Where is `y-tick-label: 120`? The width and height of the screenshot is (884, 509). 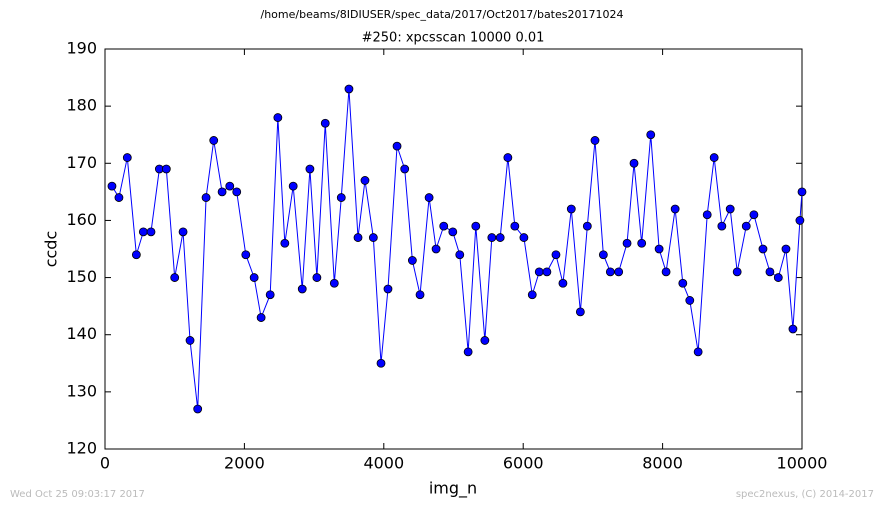
y-tick-label: 120 is located at coordinates (81, 448).